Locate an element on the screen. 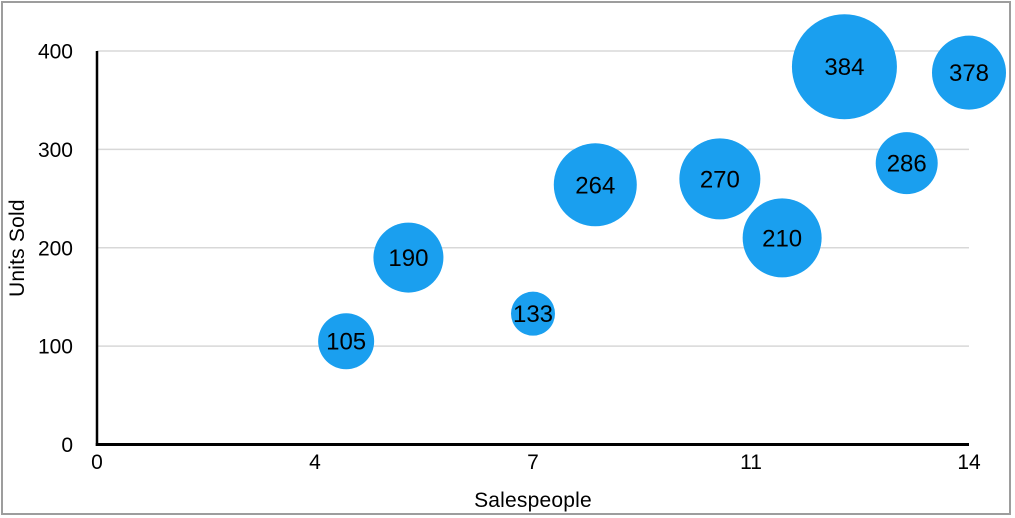 This screenshot has width=1015, height=518. x-tick-label: 7 is located at coordinates (533, 462).